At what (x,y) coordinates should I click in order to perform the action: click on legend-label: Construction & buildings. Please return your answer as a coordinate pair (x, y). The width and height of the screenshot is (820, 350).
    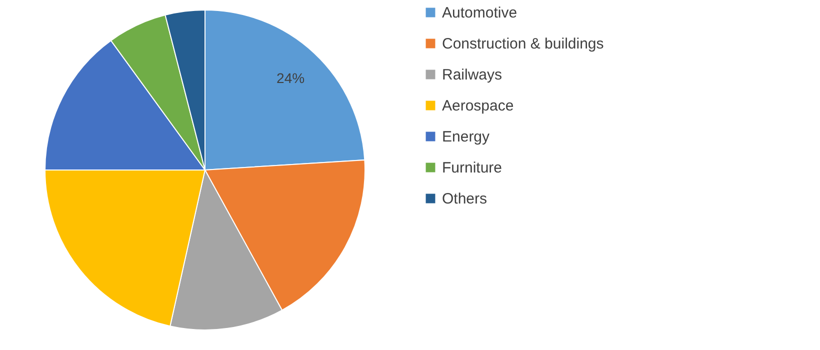
    Looking at the image, I should click on (523, 44).